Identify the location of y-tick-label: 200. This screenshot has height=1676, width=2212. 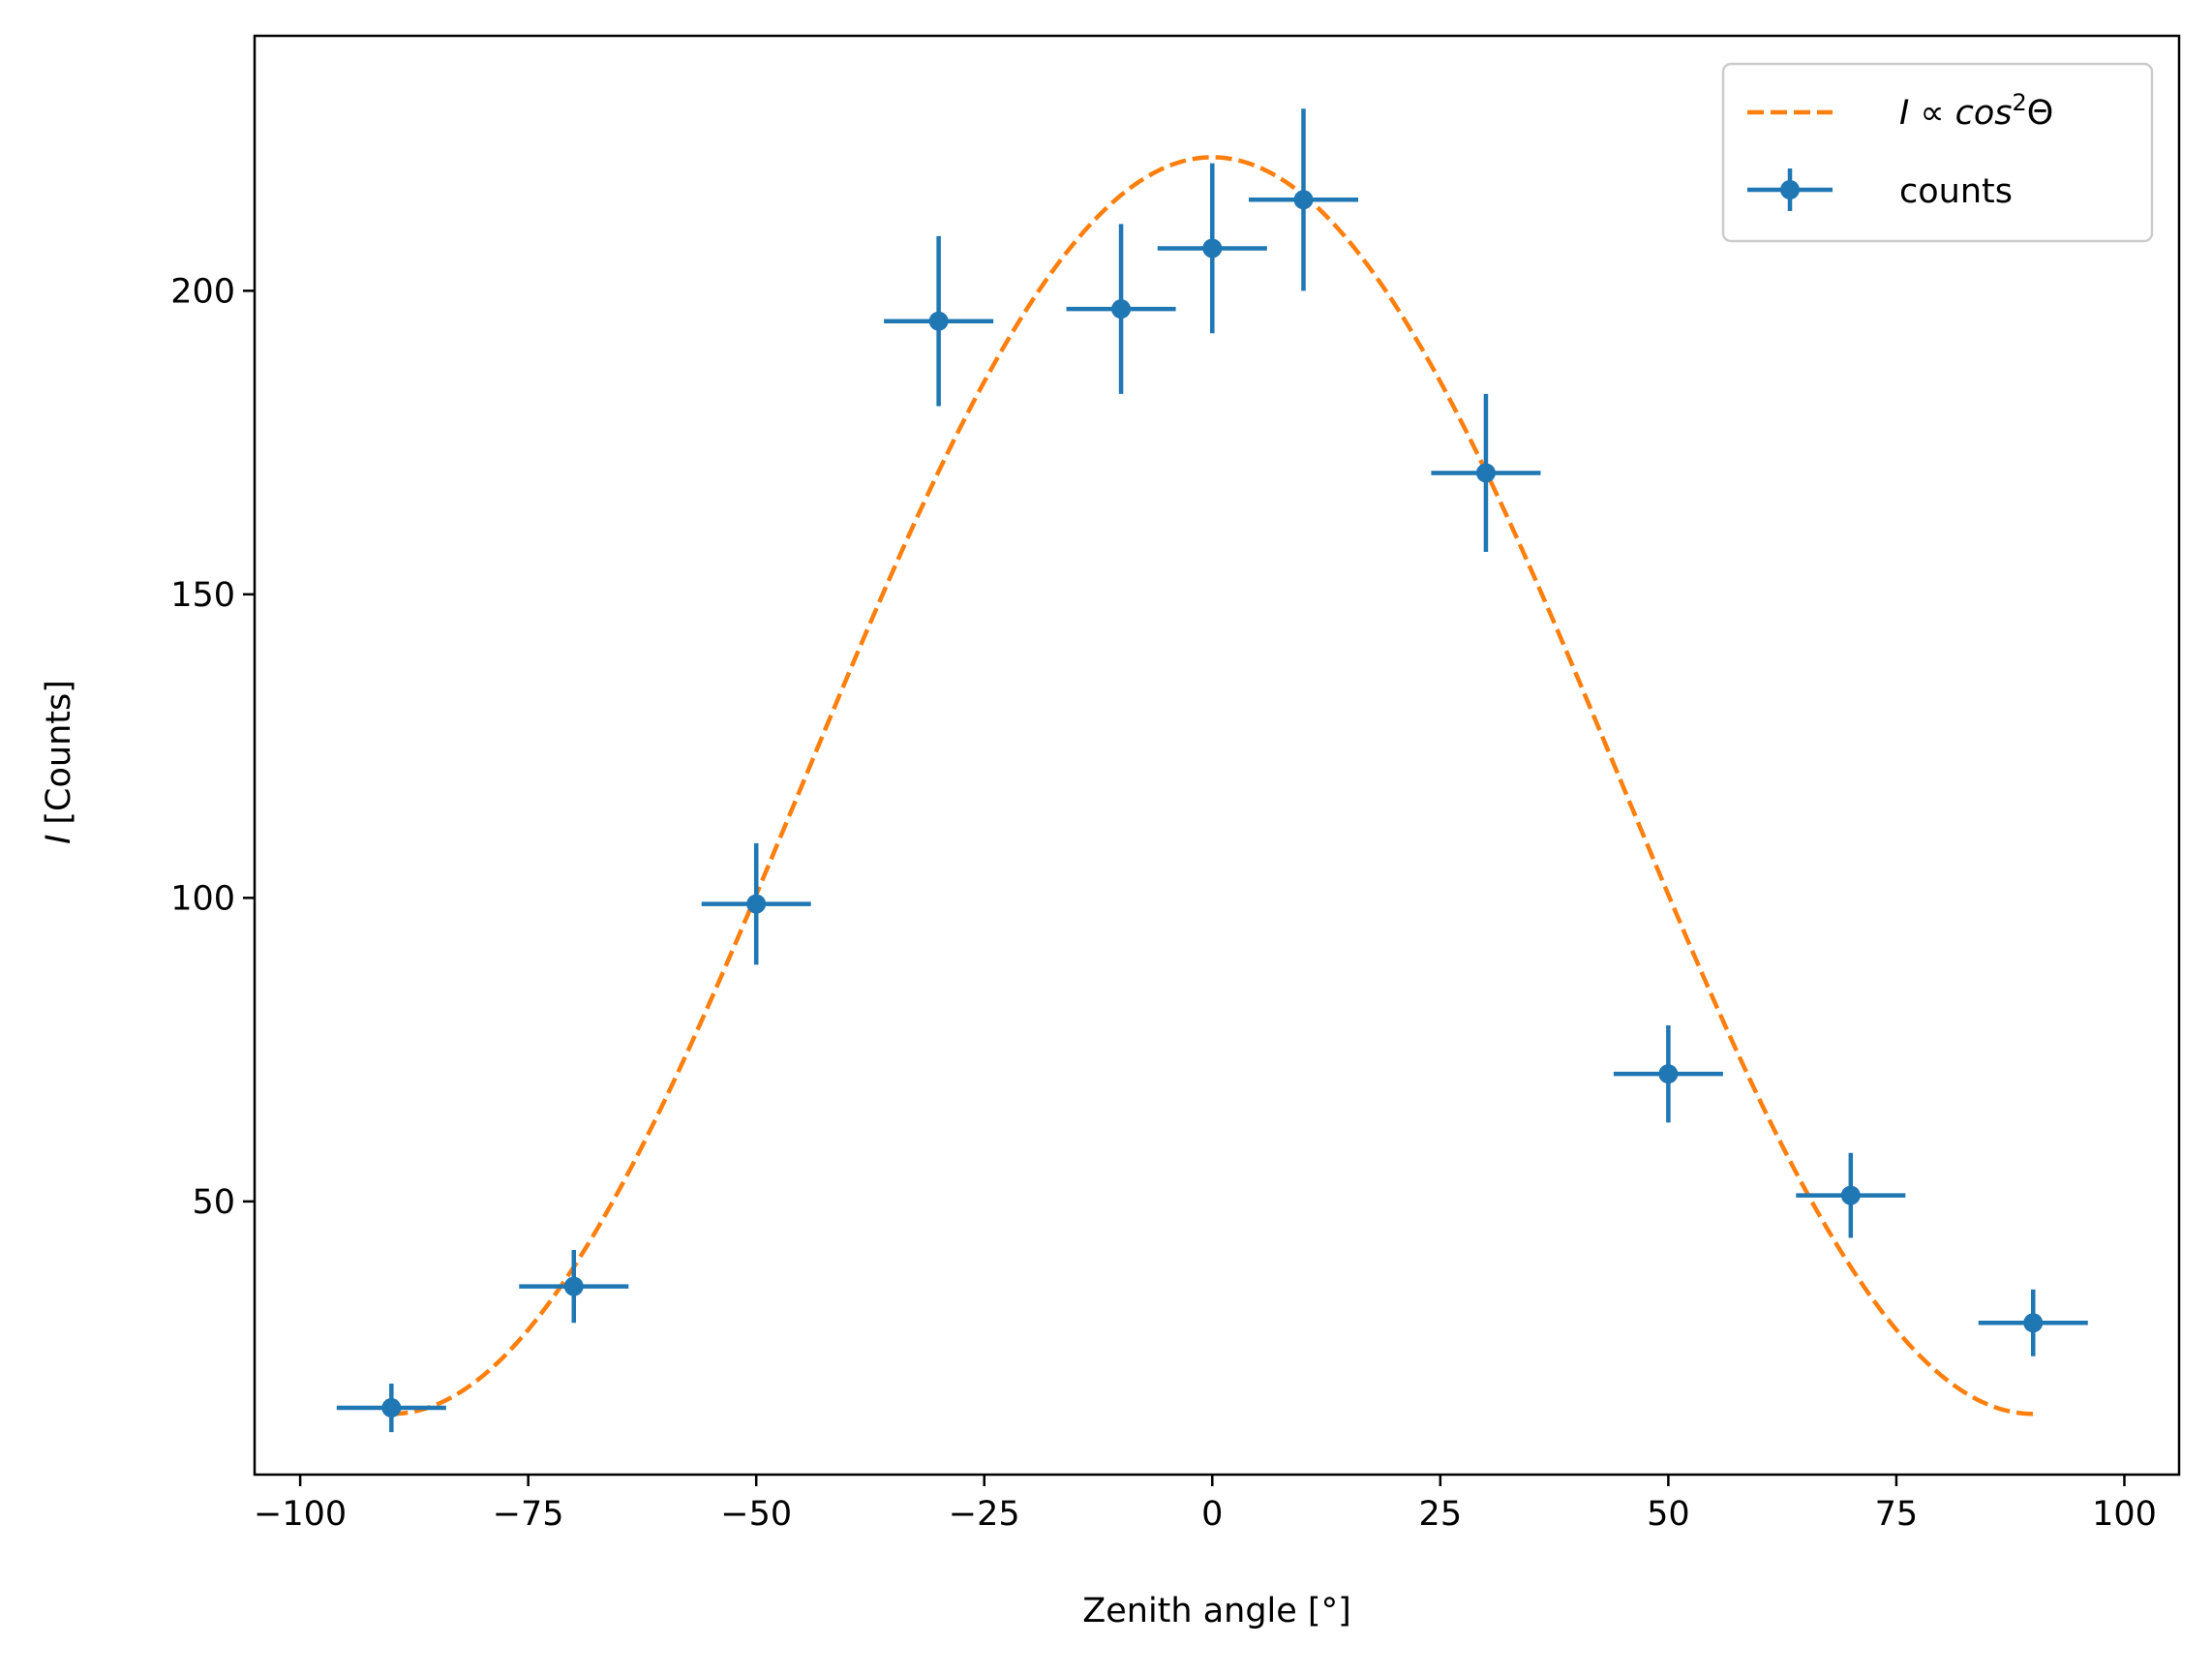
(202, 291).